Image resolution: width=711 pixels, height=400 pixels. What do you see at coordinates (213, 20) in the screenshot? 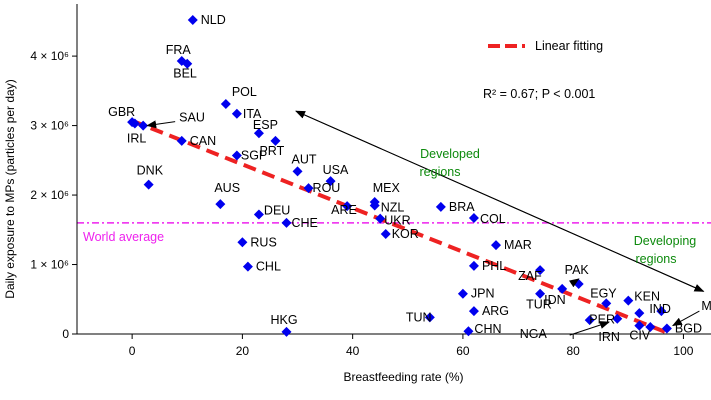
I see `point-label: NLD` at bounding box center [213, 20].